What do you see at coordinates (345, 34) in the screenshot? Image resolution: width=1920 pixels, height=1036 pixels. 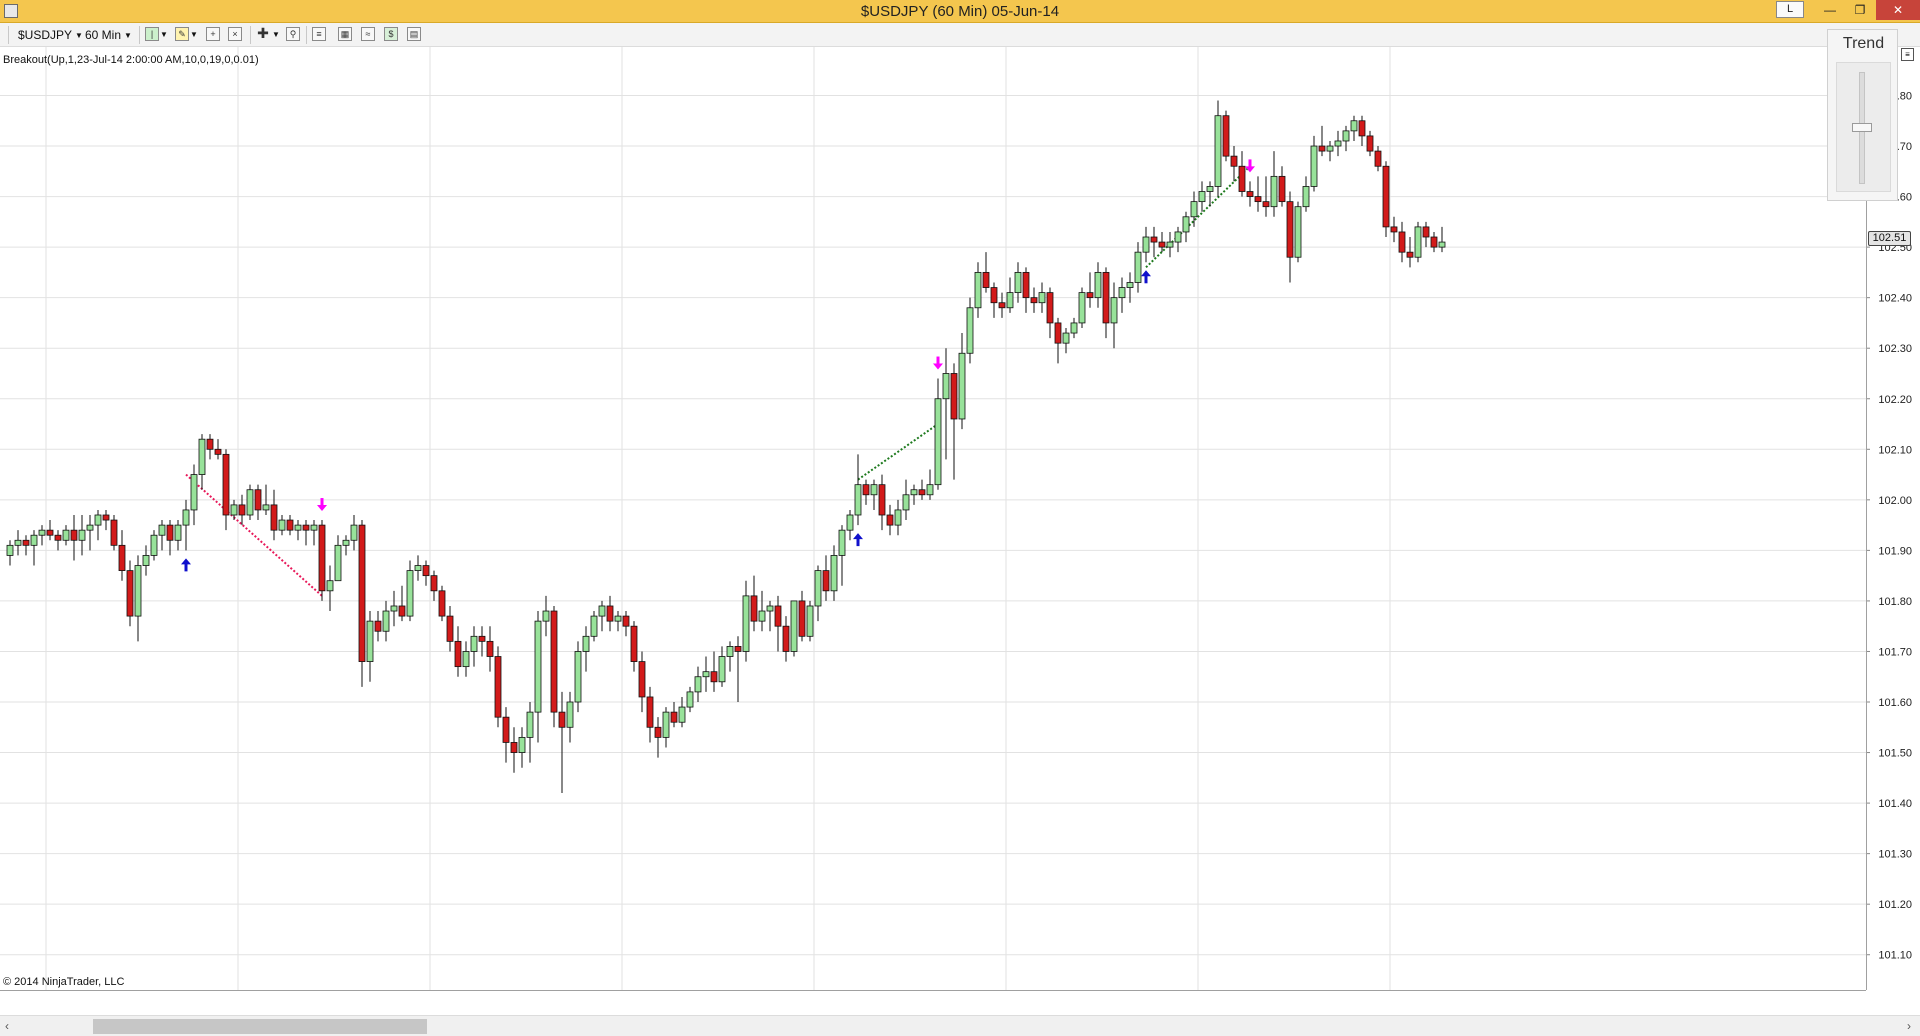 I see `data-box-icon: ▦` at bounding box center [345, 34].